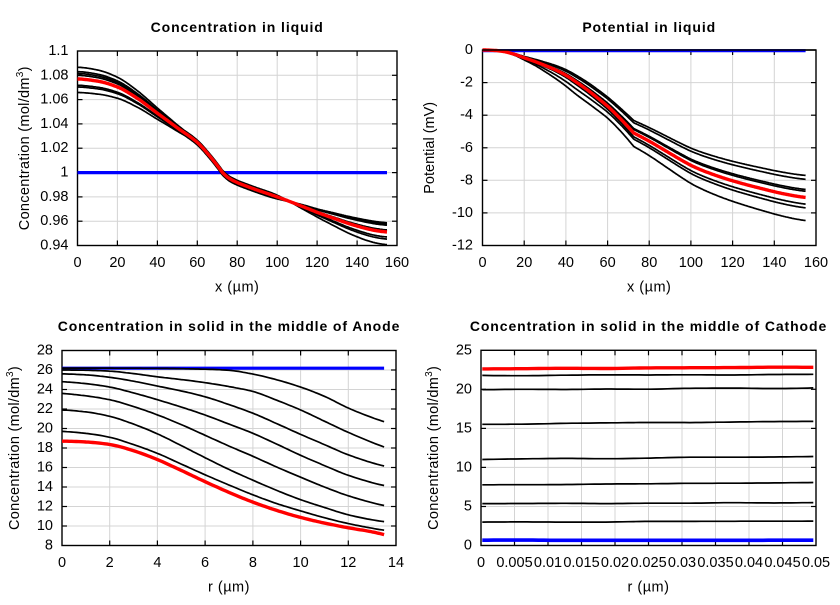 Image resolution: width=840 pixels, height=605 pixels. Describe the element at coordinates (45, 370) in the screenshot. I see `svg-text: 26` at that location.